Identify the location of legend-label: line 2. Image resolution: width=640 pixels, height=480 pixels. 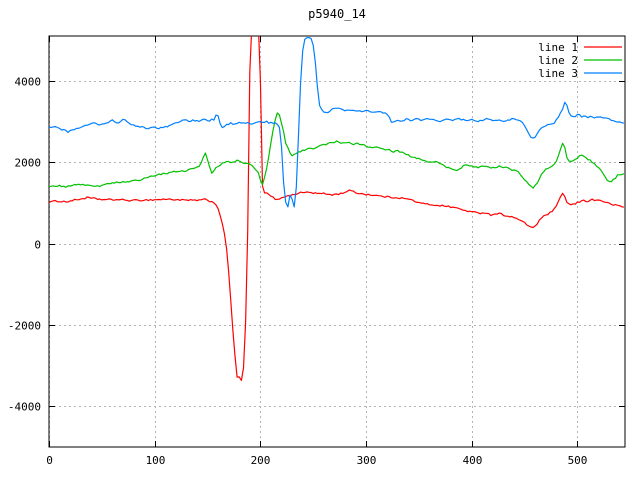
(558, 60).